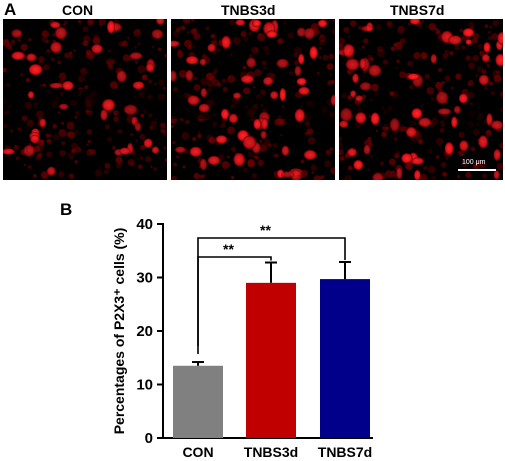 Image resolution: width=505 pixels, height=461 pixels. I want to click on micrograph-tnbs3d-cells, so click(253, 99).